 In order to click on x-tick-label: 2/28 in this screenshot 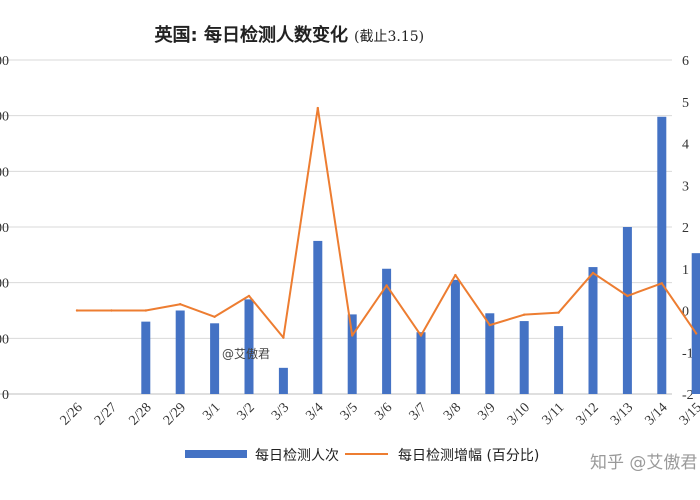, I will do `click(140, 414)`.